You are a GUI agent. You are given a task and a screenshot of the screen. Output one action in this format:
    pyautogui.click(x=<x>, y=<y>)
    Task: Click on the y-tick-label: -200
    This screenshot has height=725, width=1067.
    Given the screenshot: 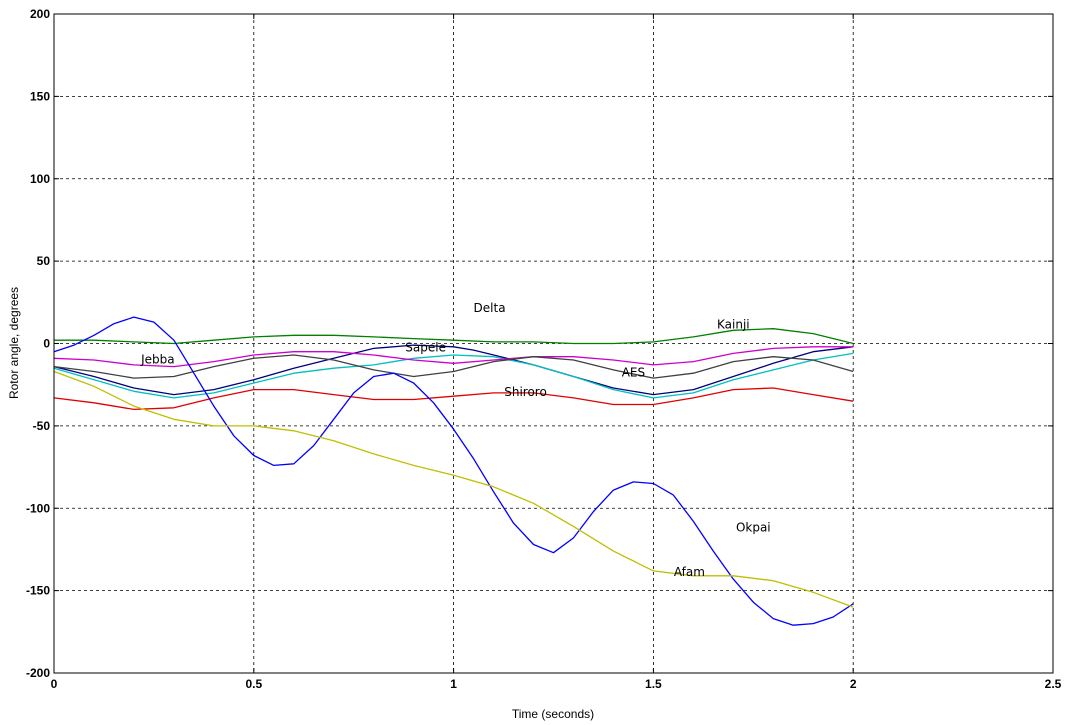 What is the action you would take?
    pyautogui.click(x=38, y=673)
    